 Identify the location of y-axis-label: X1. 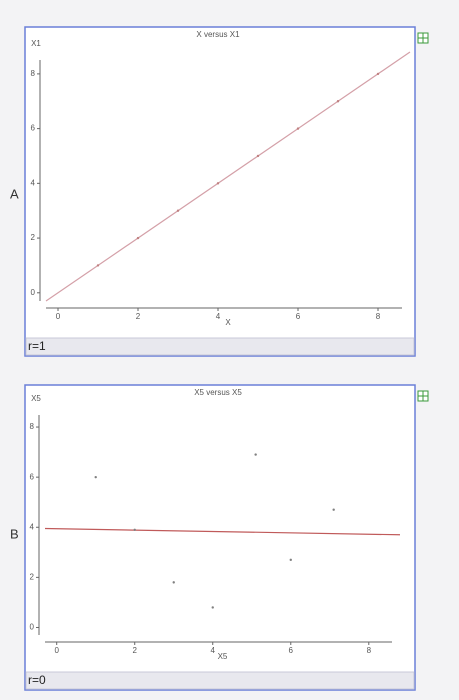
(36, 43).